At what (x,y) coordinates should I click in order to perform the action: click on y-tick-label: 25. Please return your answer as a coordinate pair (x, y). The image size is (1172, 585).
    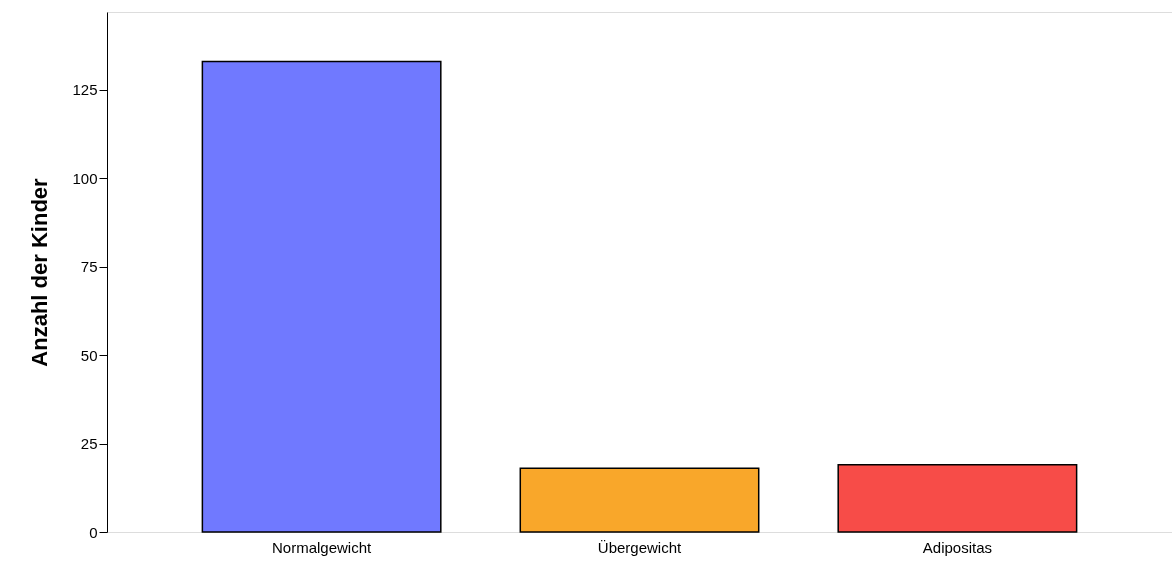
    Looking at the image, I should click on (89, 444).